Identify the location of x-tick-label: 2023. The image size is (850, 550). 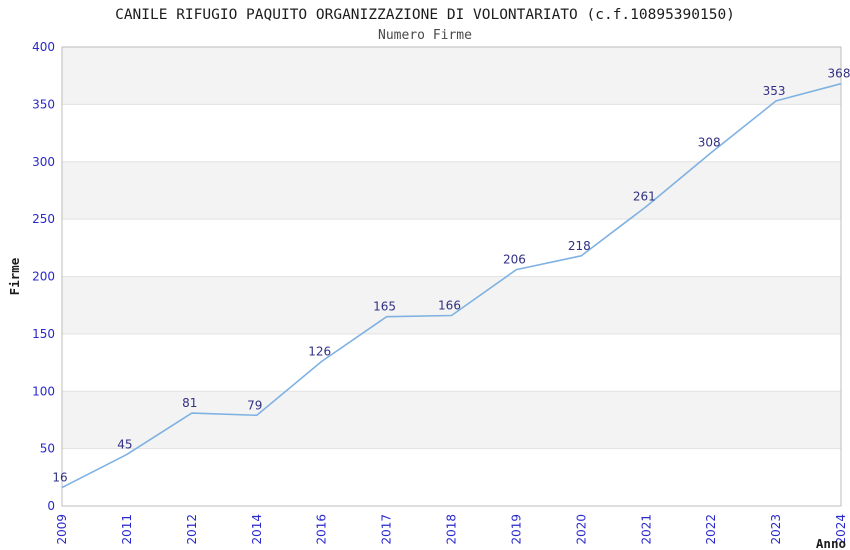
(776, 529).